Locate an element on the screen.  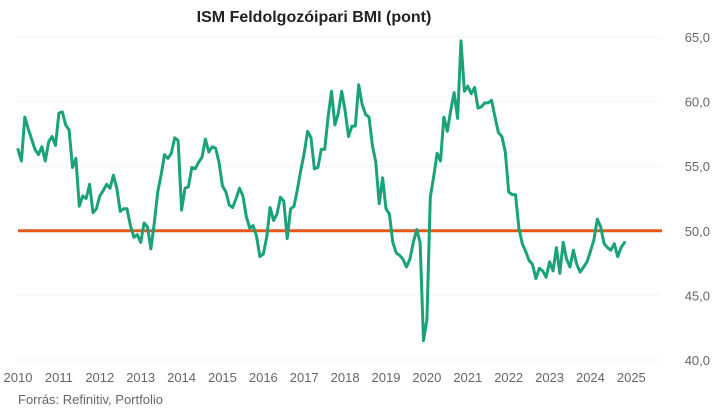
y-tick-label: 65,0 is located at coordinates (697, 37).